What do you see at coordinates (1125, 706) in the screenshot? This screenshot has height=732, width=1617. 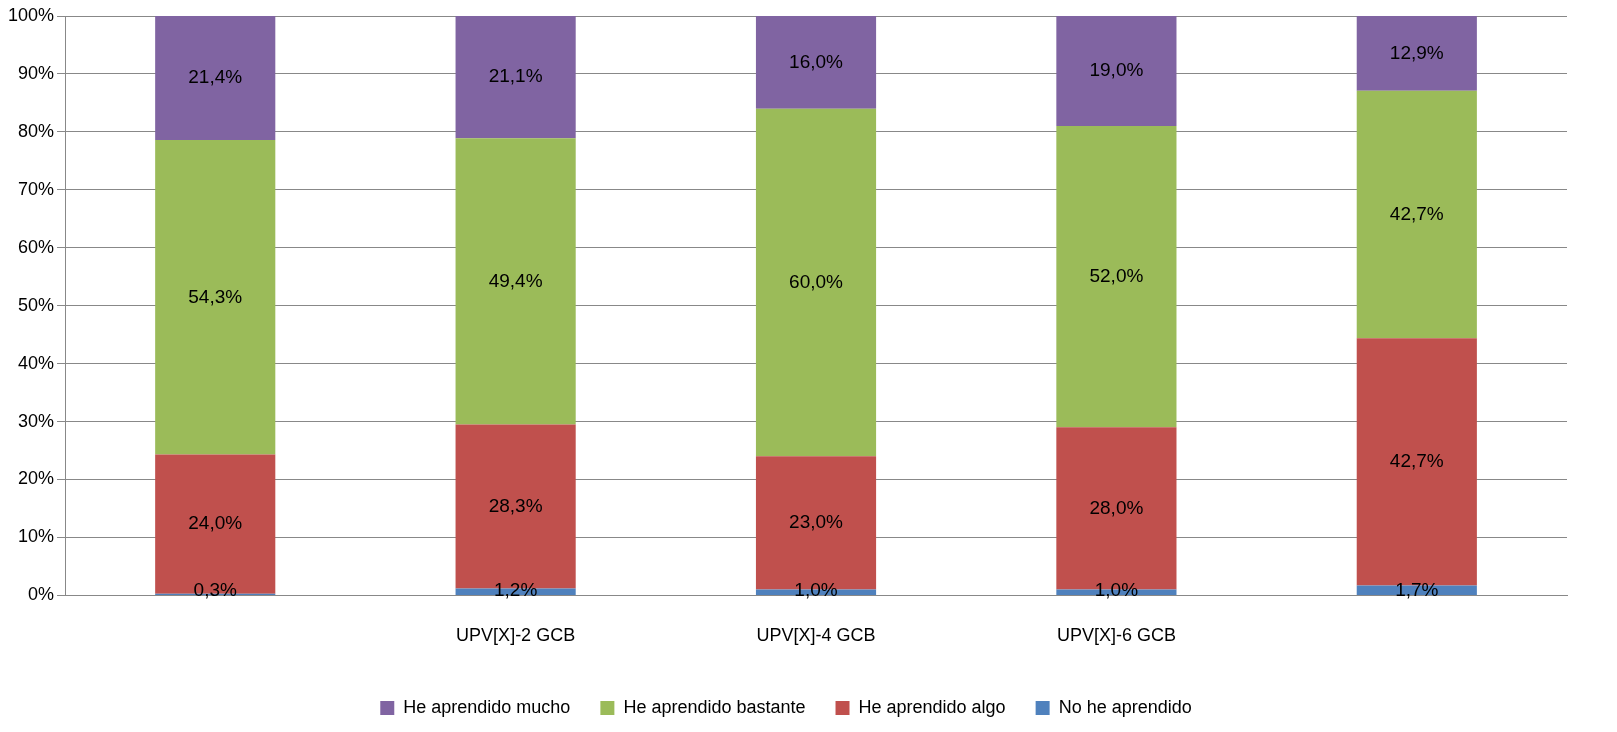 I see `legend-label: No he aprendido` at bounding box center [1125, 706].